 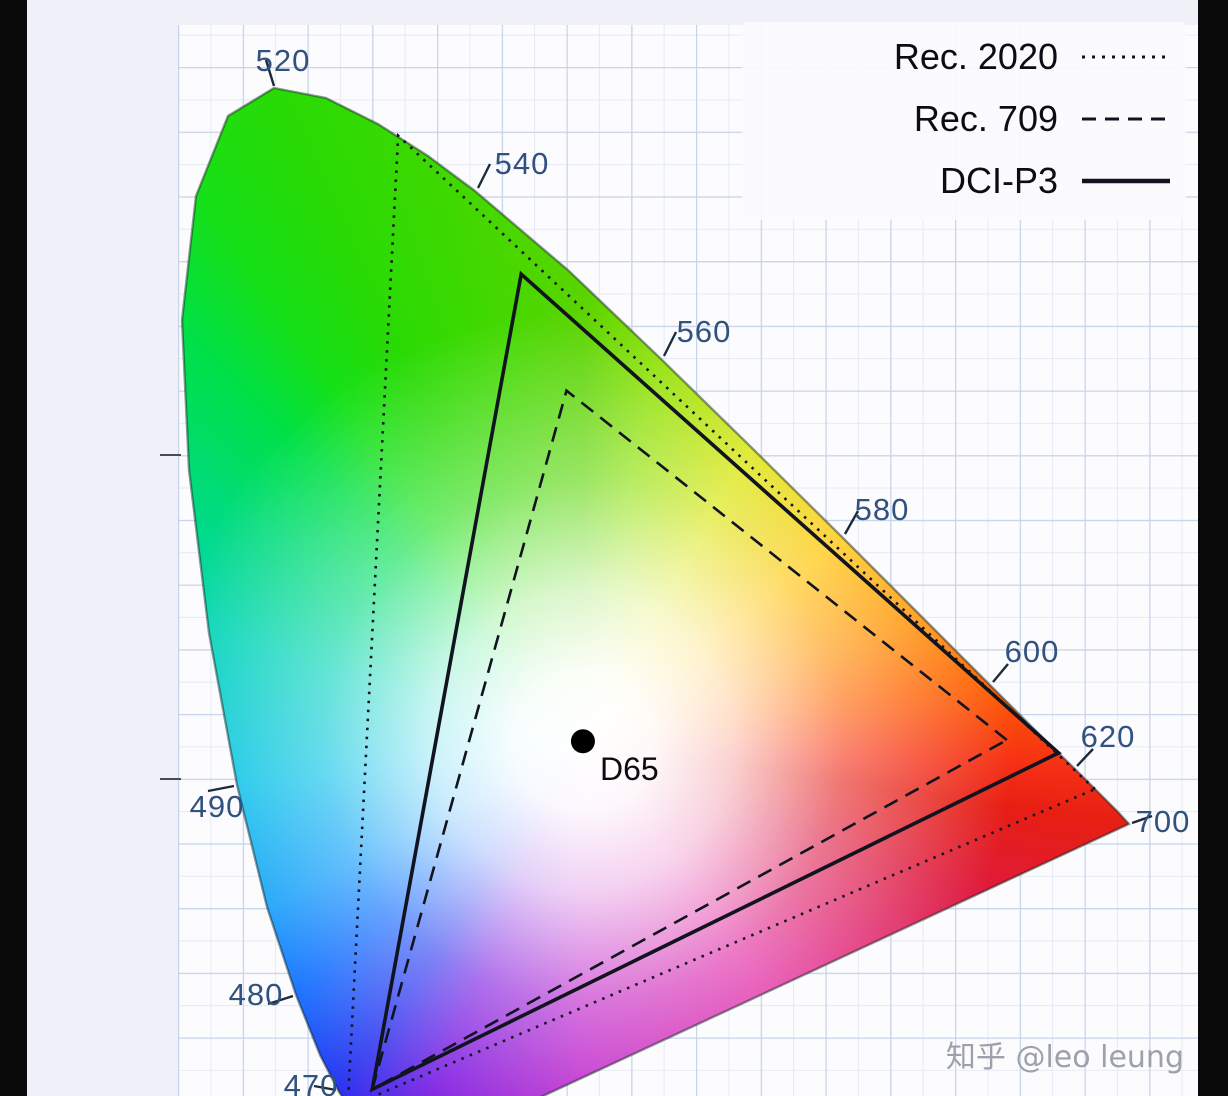 I want to click on right-black-bar, so click(x=1213, y=548).